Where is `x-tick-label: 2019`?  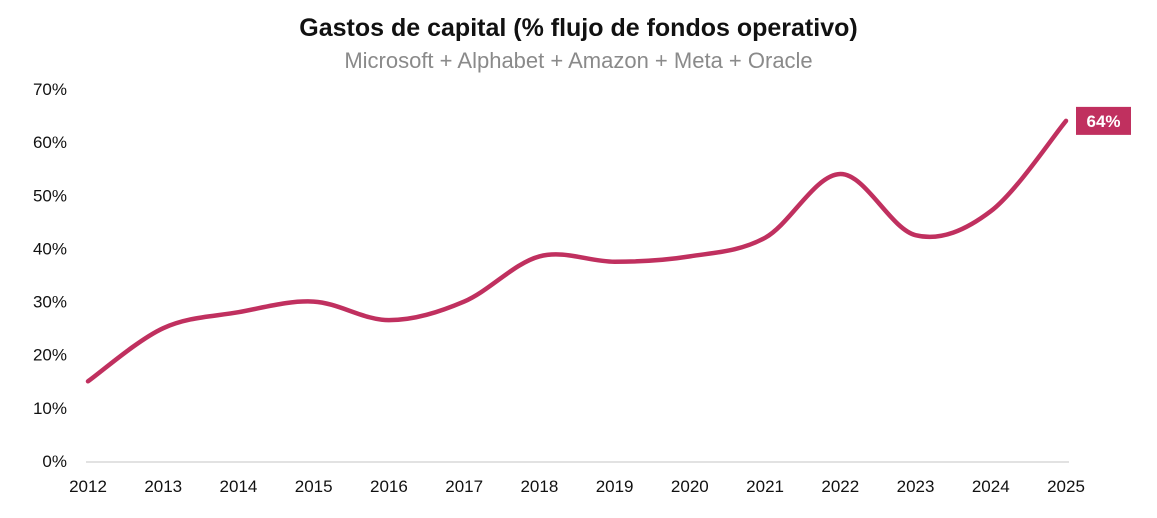 x-tick-label: 2019 is located at coordinates (615, 486).